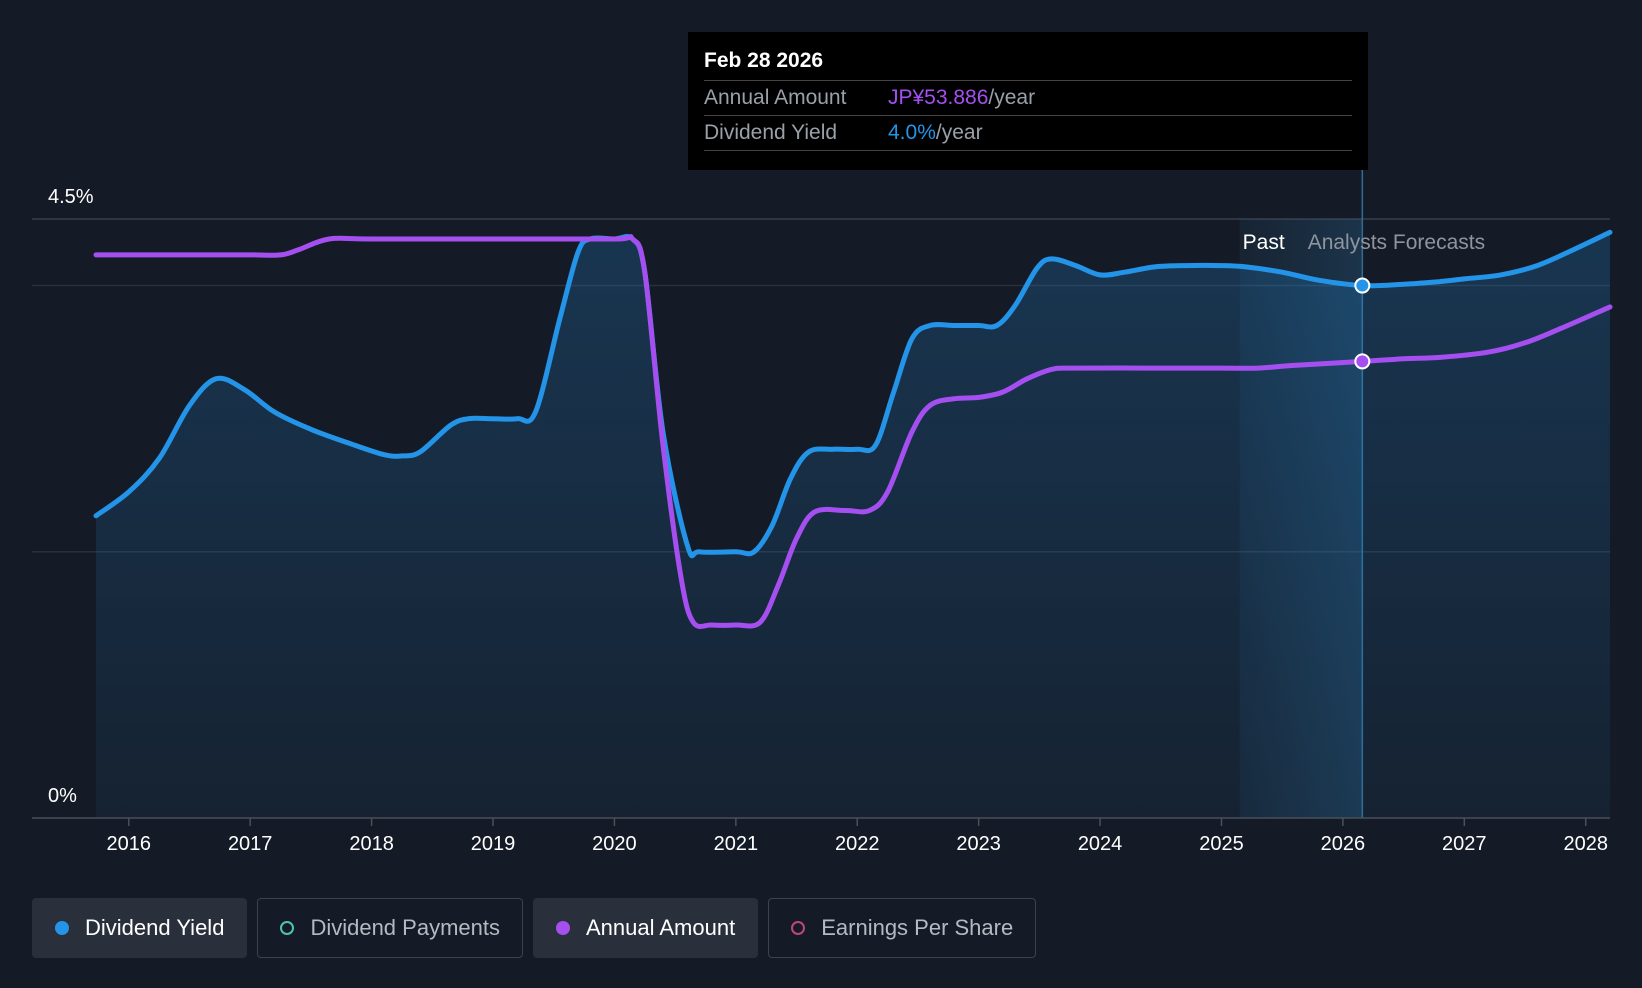 Image resolution: width=1642 pixels, height=988 pixels. What do you see at coordinates (129, 841) in the screenshot?
I see `x-tick-label: 2016` at bounding box center [129, 841].